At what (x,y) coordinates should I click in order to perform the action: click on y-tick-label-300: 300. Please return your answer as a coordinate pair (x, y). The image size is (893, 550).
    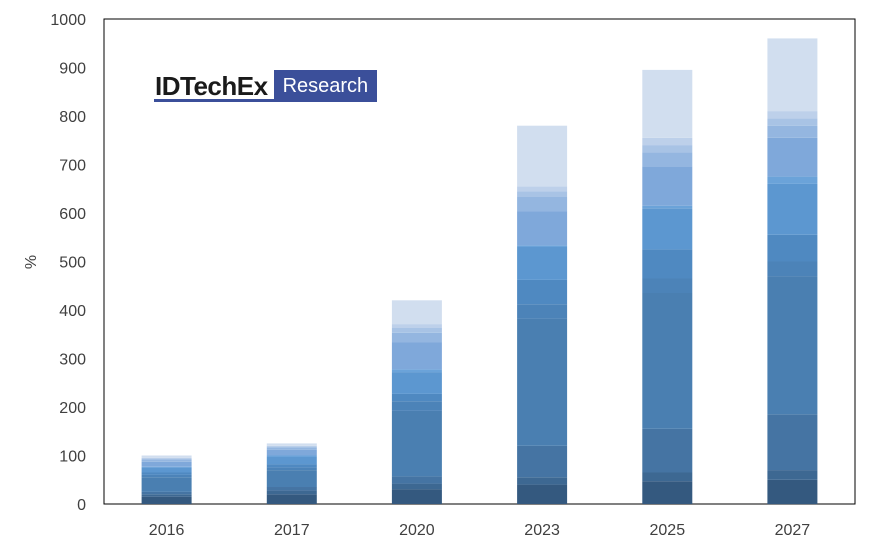
    Looking at the image, I should click on (72, 360).